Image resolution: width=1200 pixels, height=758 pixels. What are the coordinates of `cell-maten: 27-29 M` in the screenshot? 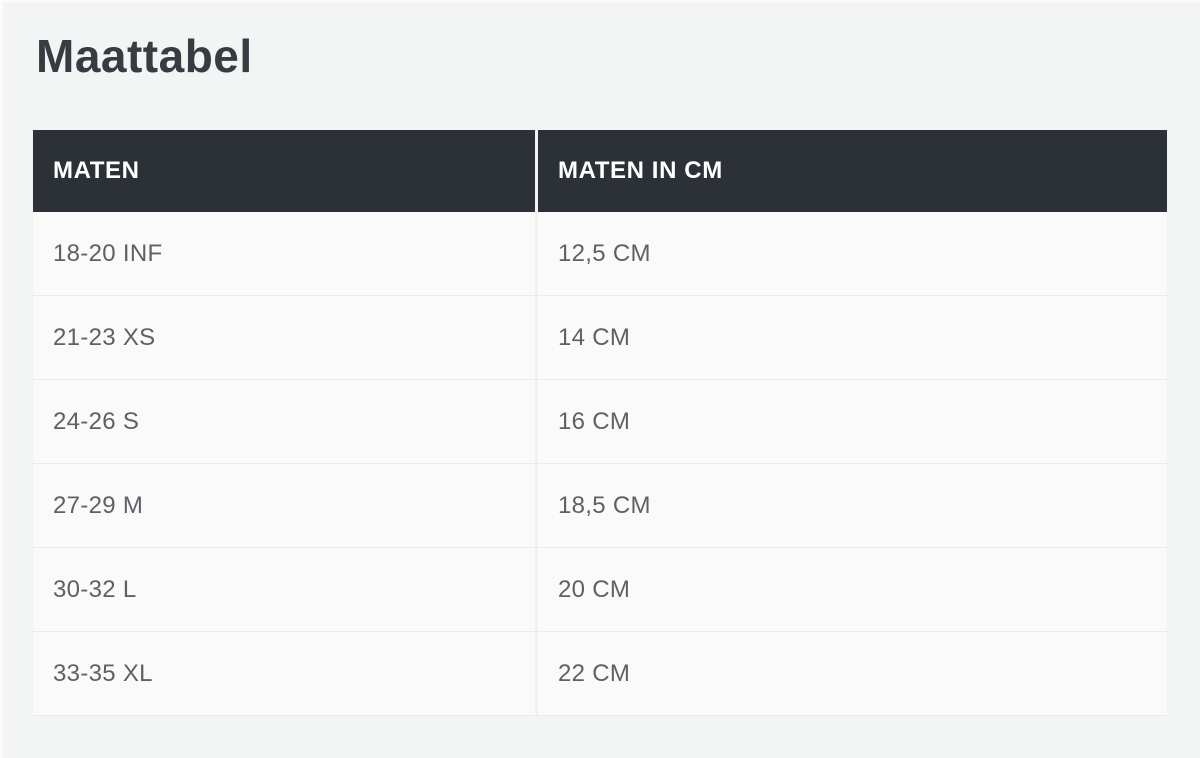 It's located at (285, 506).